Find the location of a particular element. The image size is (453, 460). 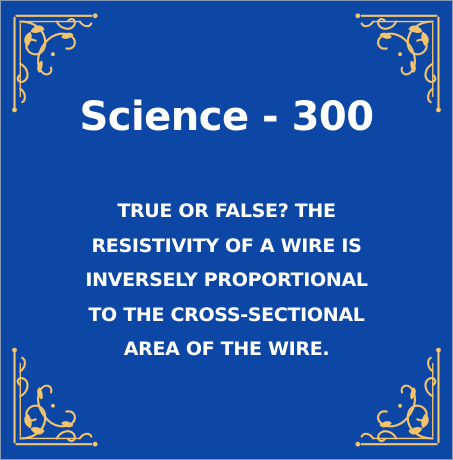

question-line: RESISTIVITY OF A WIRE IS is located at coordinates (226, 245).